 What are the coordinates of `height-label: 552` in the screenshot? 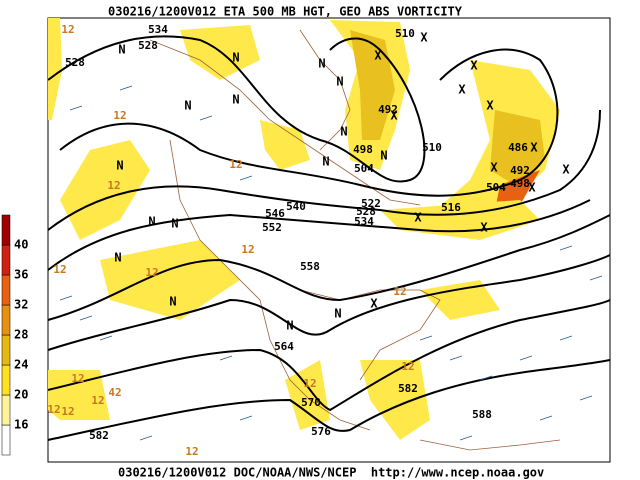 It's located at (272, 227).